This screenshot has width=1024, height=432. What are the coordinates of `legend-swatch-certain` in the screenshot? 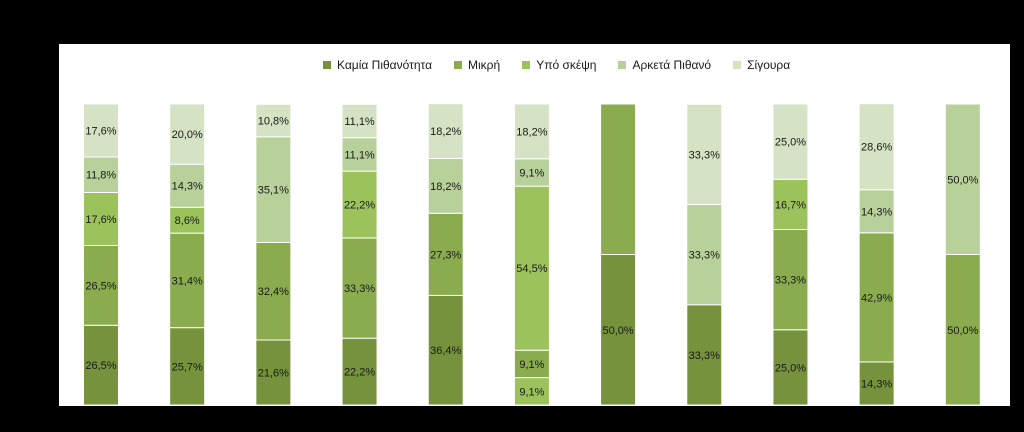 It's located at (737, 65).